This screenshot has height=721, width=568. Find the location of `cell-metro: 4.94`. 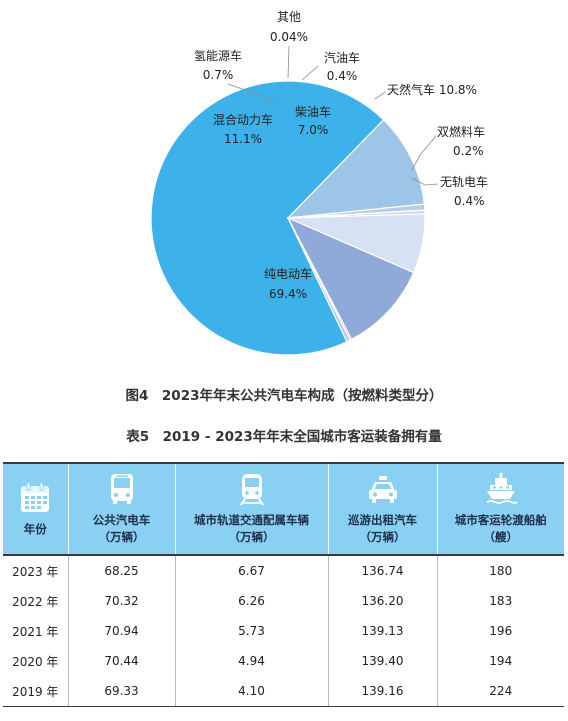

cell-metro: 4.94 is located at coordinates (252, 661).